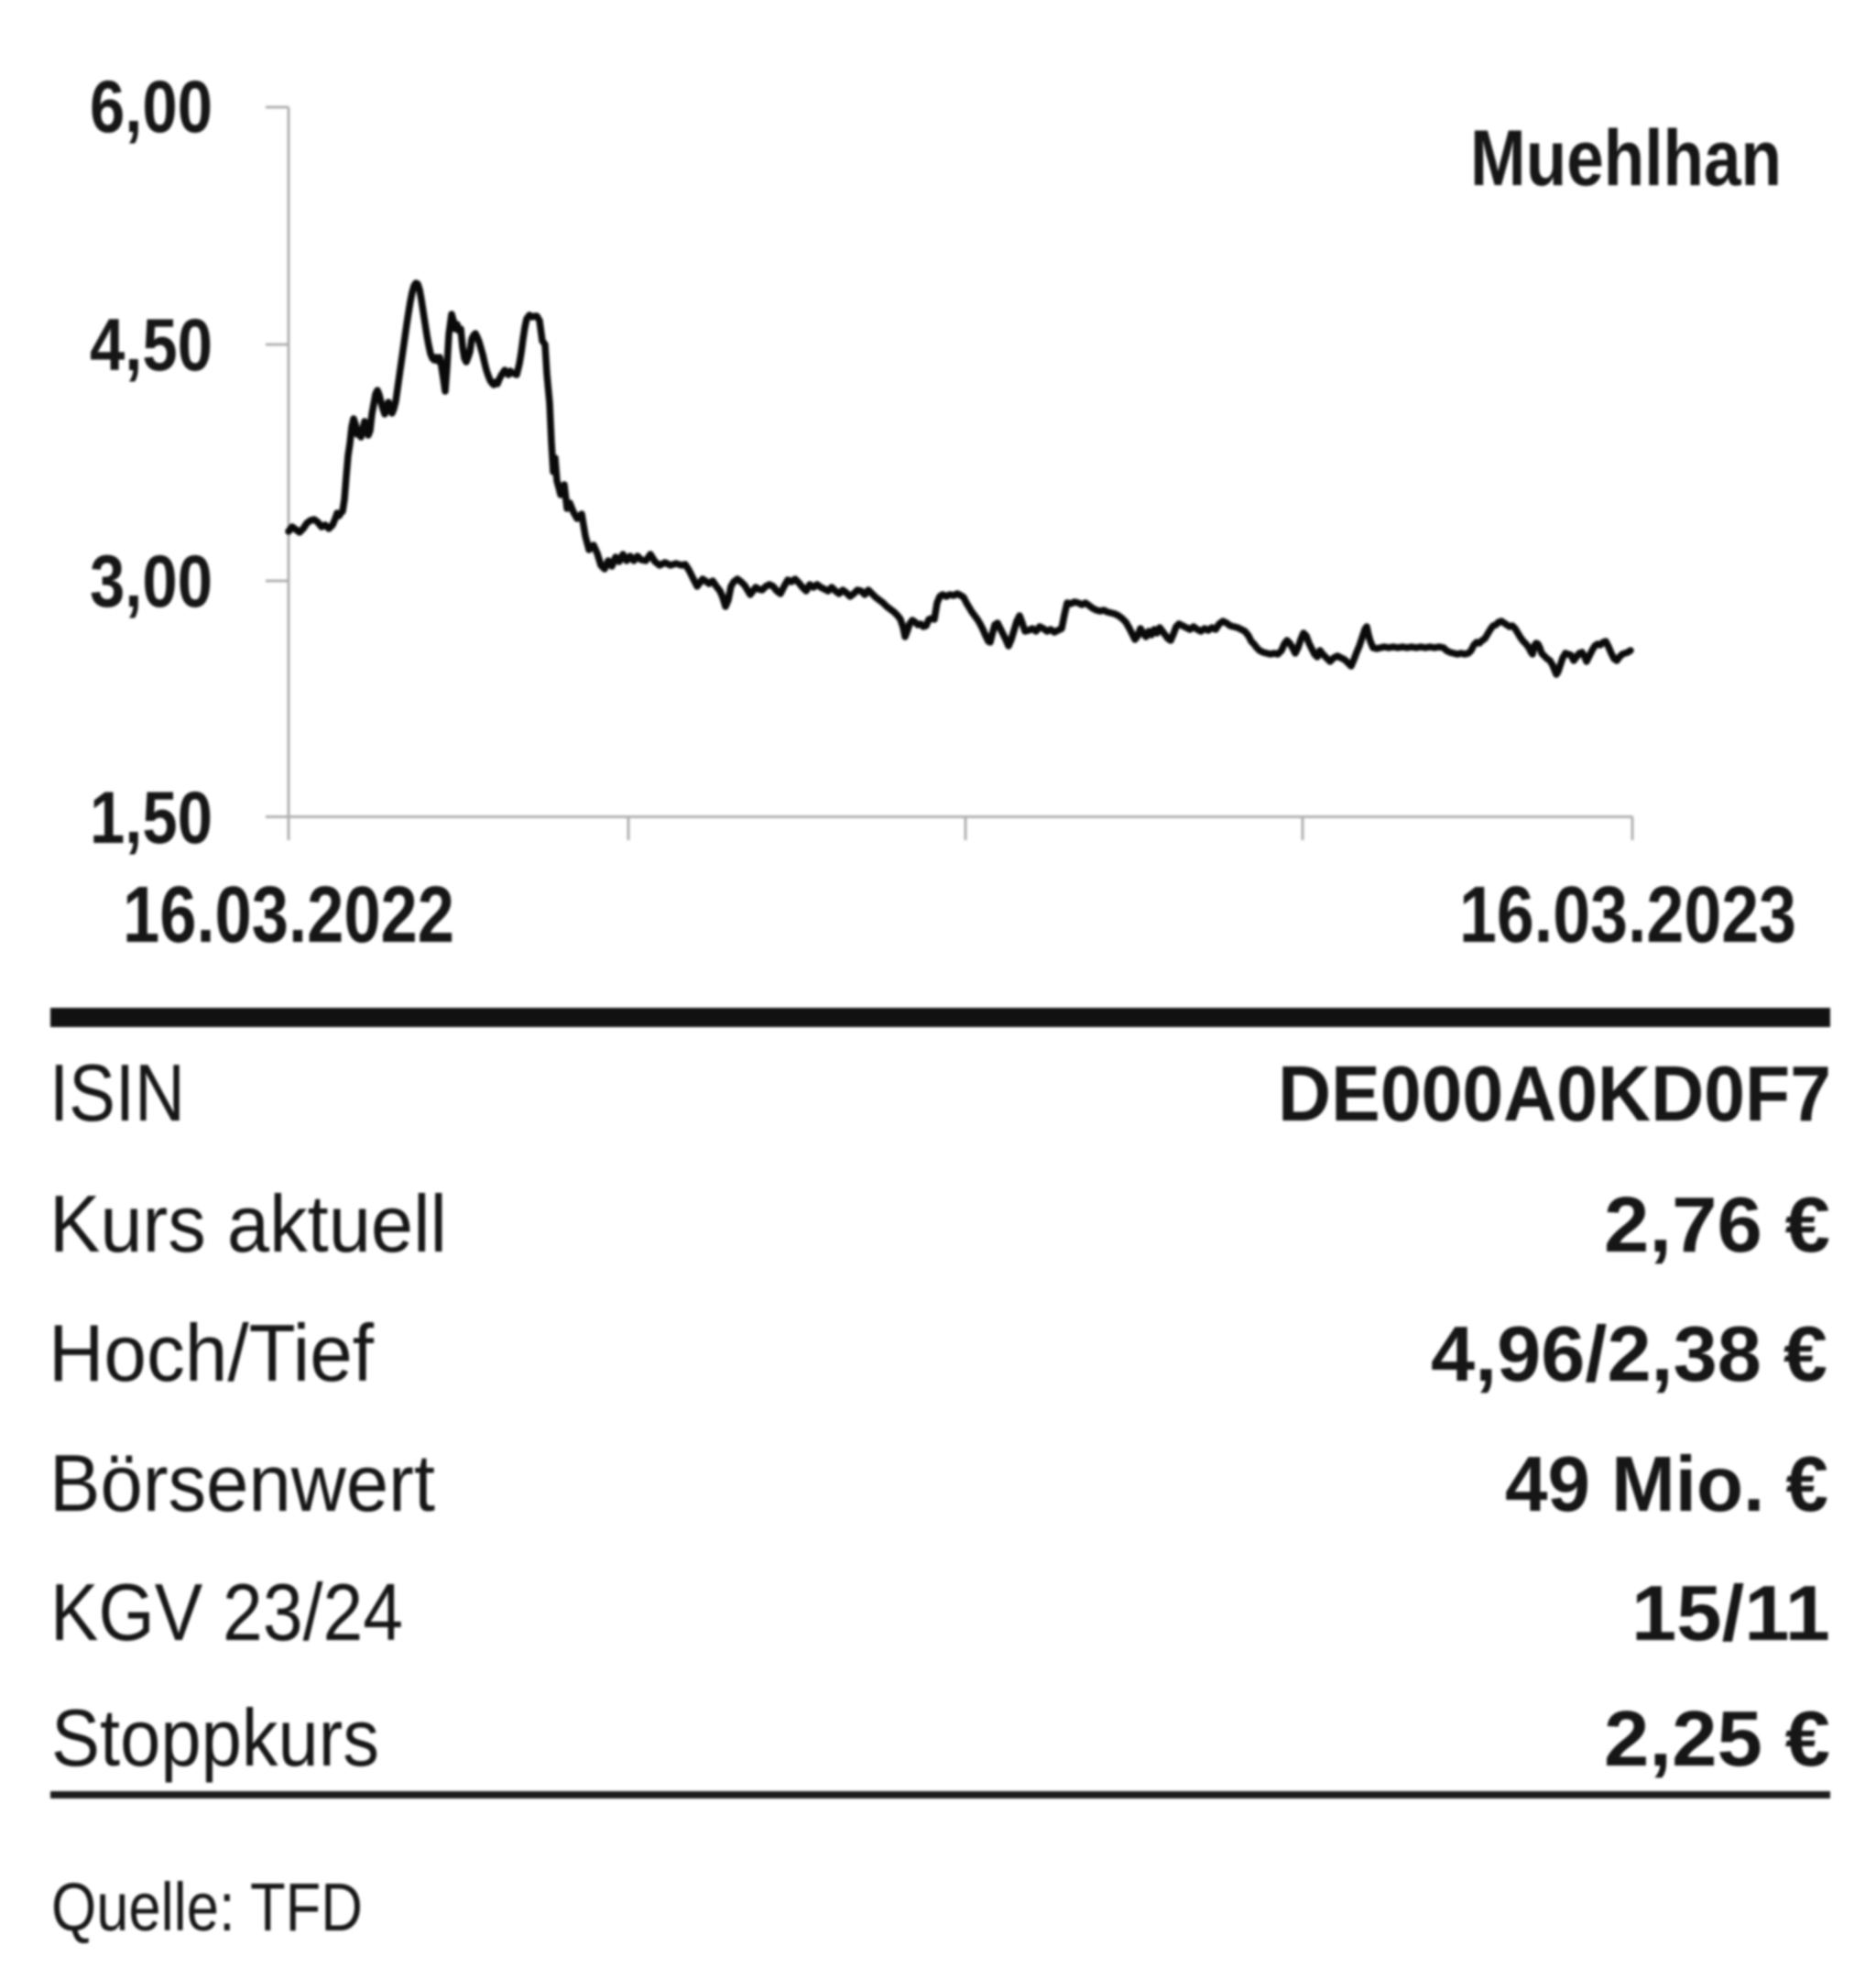  What do you see at coordinates (1666, 1484) in the screenshot?
I see `svg-text: 49 Mio. €` at bounding box center [1666, 1484].